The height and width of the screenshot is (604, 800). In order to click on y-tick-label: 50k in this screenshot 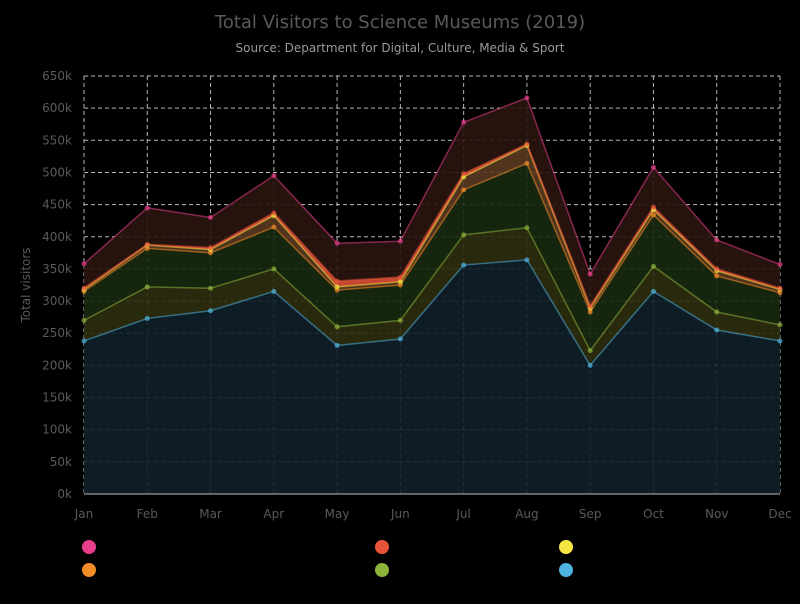, I will do `click(61, 462)`.